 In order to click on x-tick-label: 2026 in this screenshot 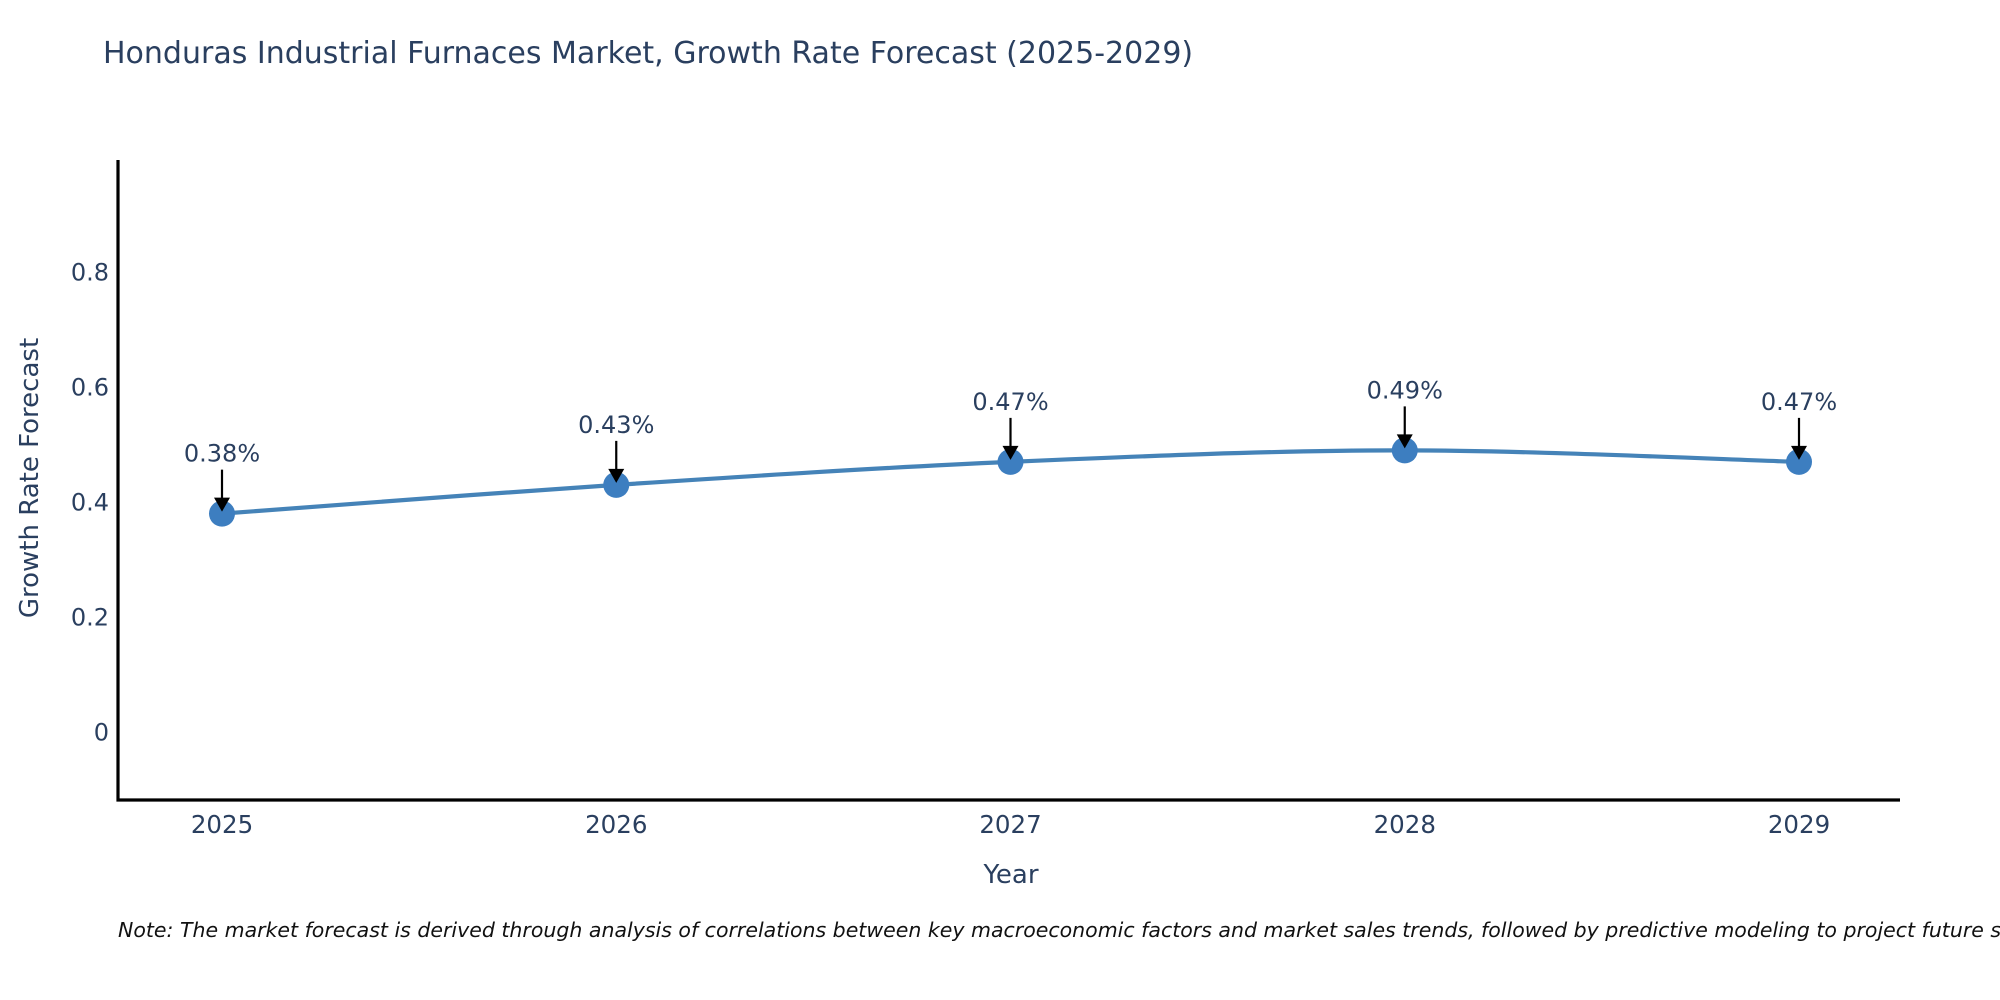, I will do `click(616, 824)`.